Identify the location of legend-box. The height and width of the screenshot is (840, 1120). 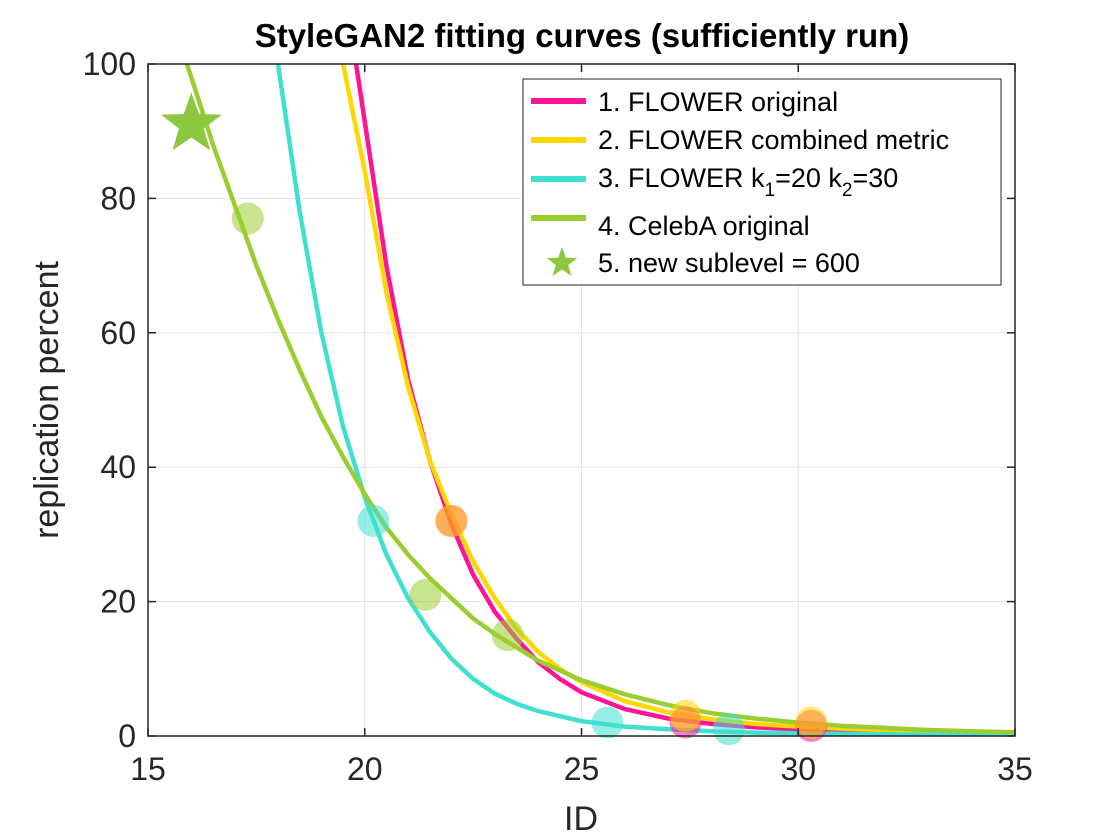
(762, 182).